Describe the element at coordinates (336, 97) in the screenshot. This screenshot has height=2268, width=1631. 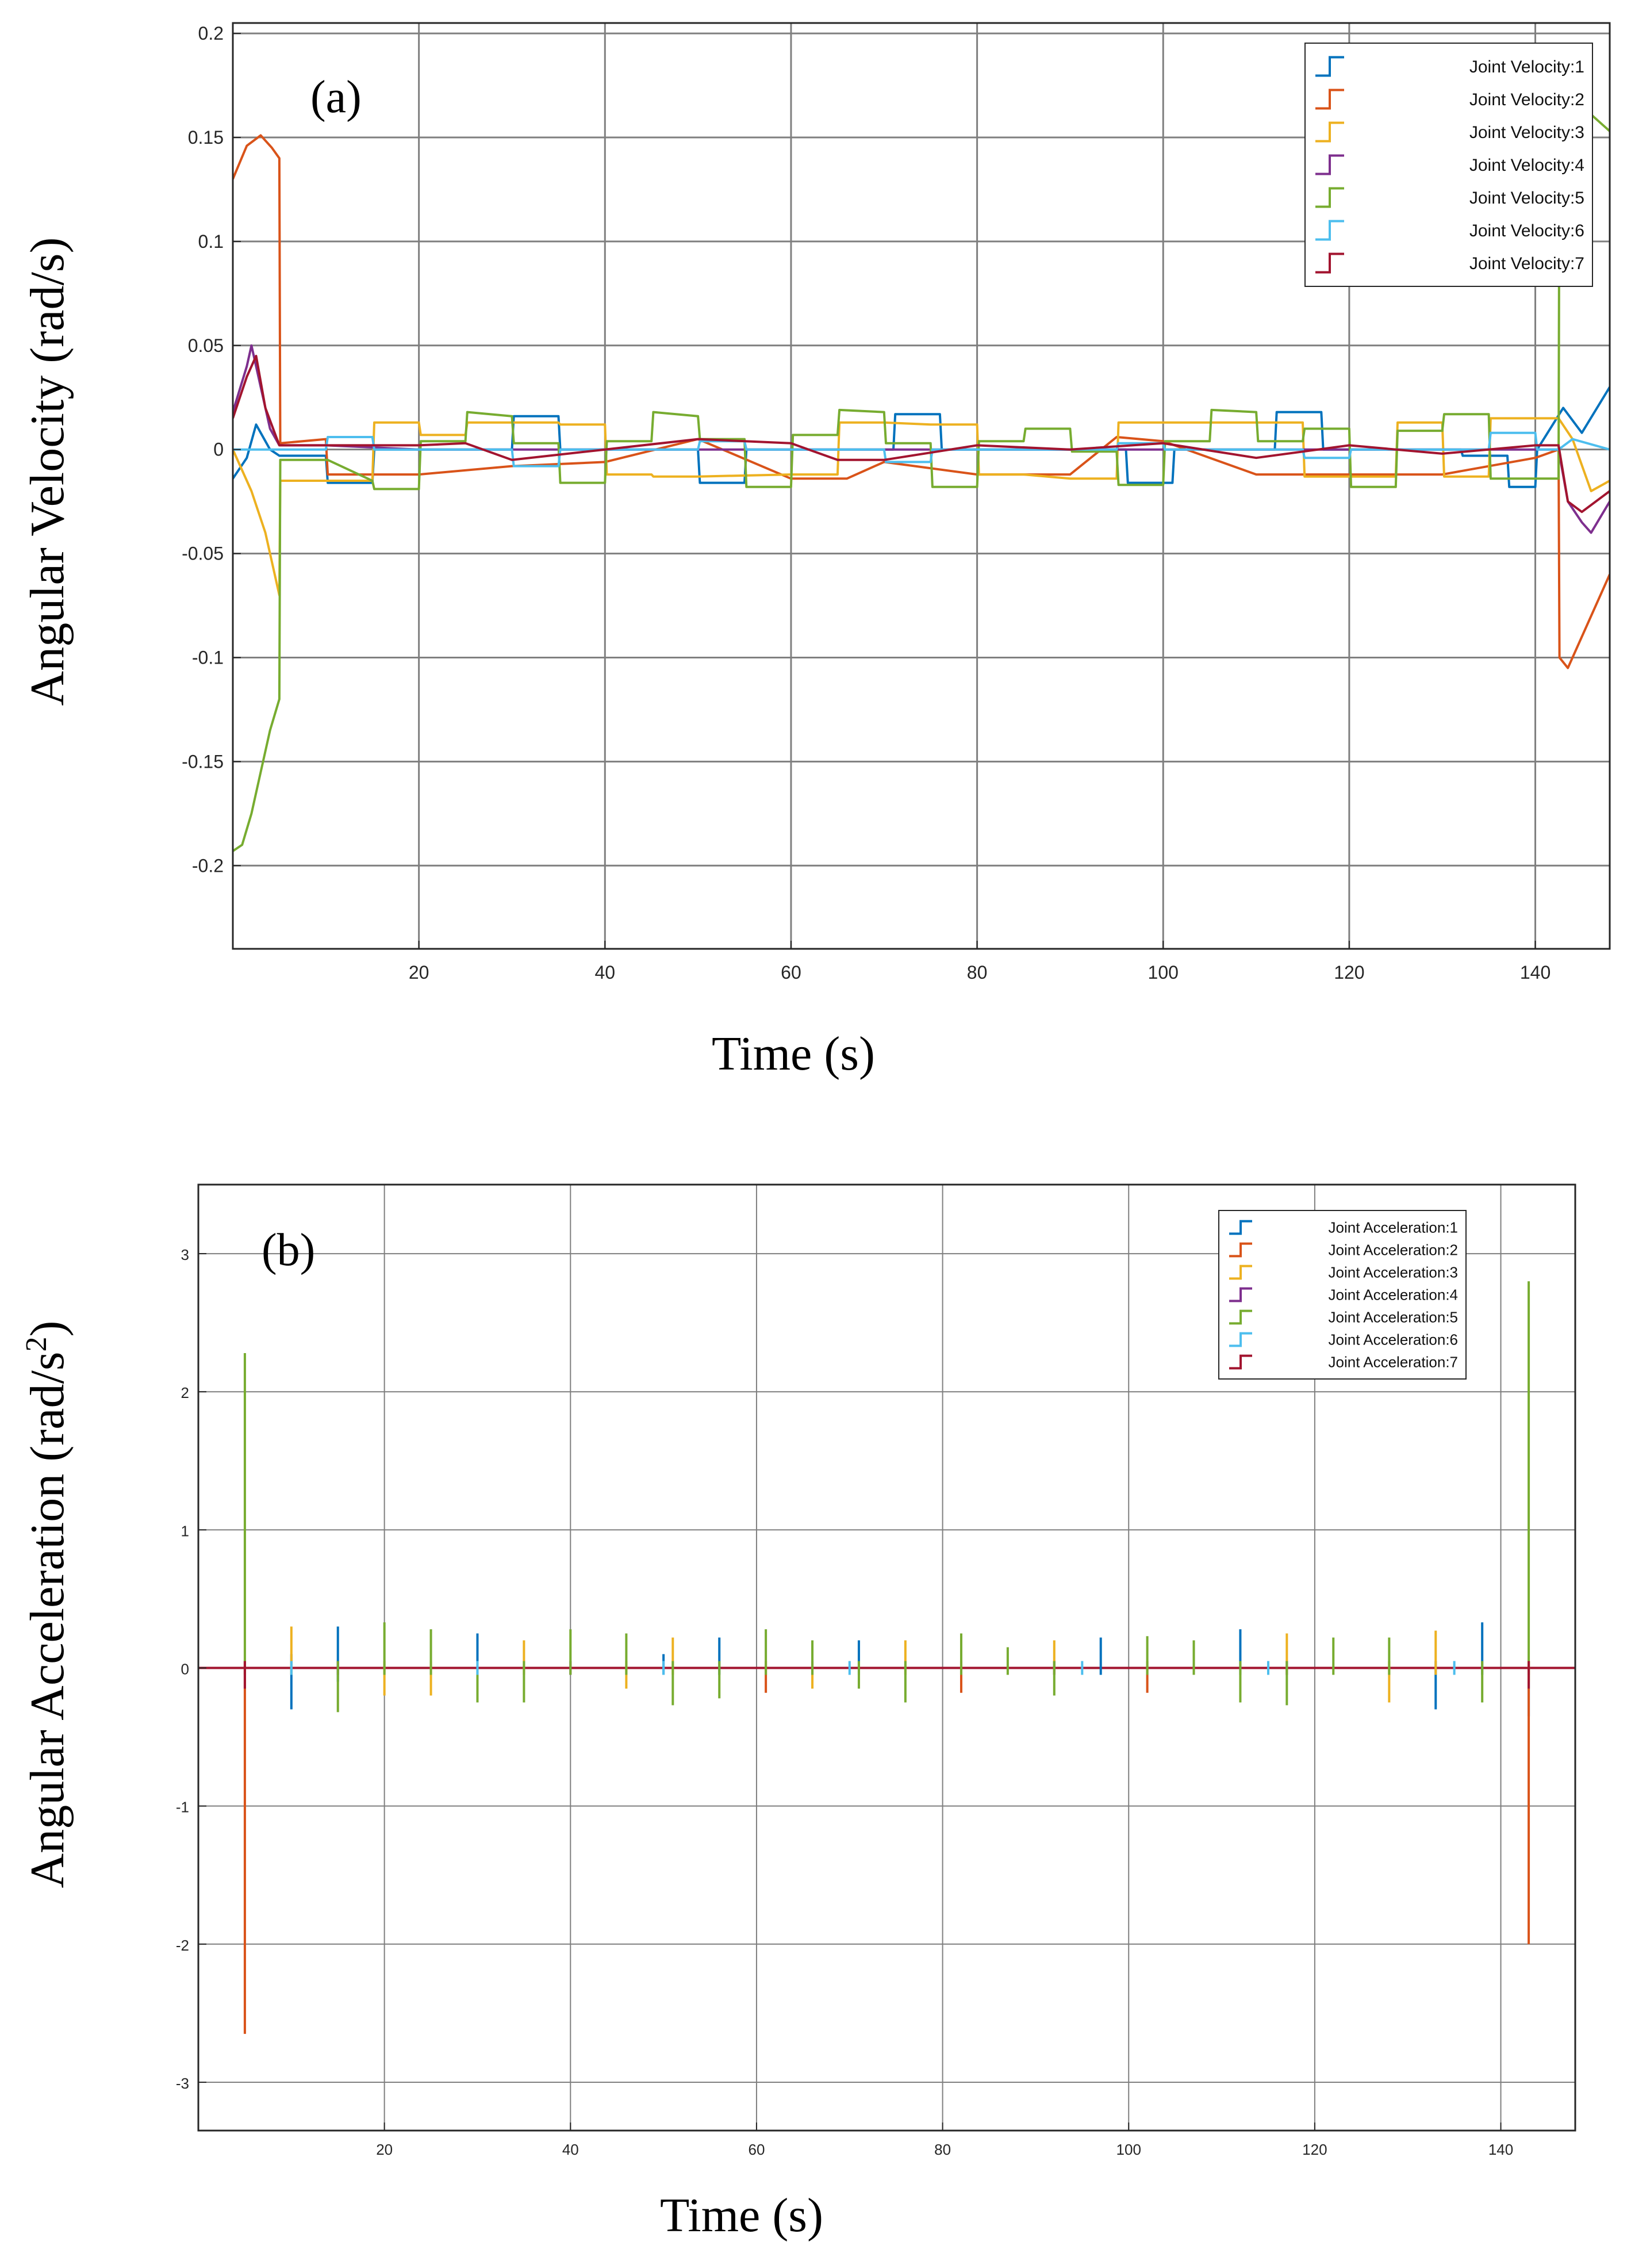
I see `panel-a-tag: (a)` at that location.